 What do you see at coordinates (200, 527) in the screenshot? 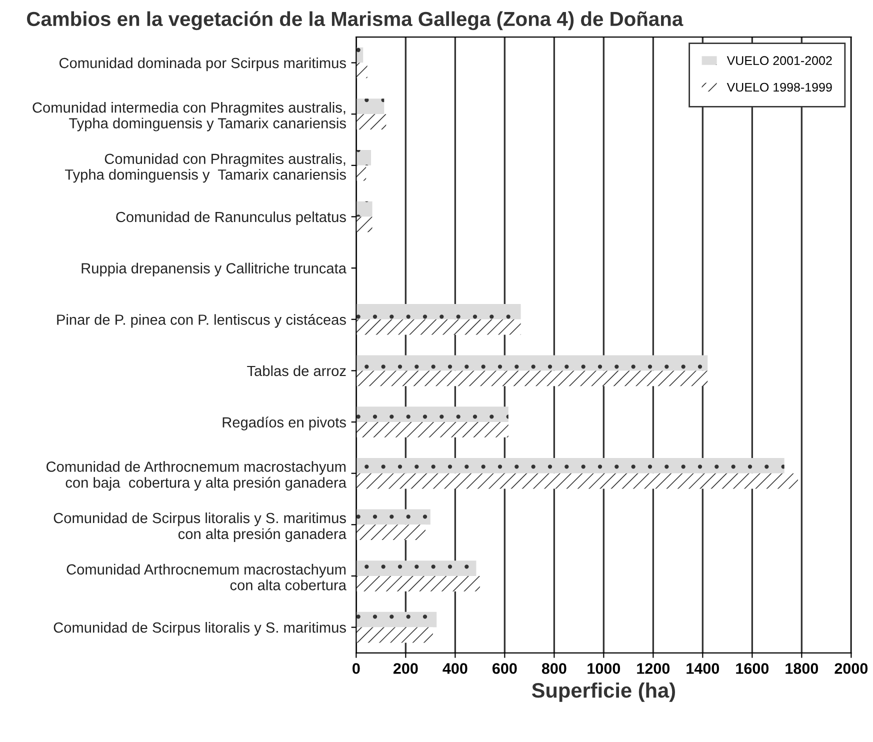
I see `y-tick-label: Comunidad de Scirpus litoralis y S. maritimus con alta presión ganadera` at bounding box center [200, 527].